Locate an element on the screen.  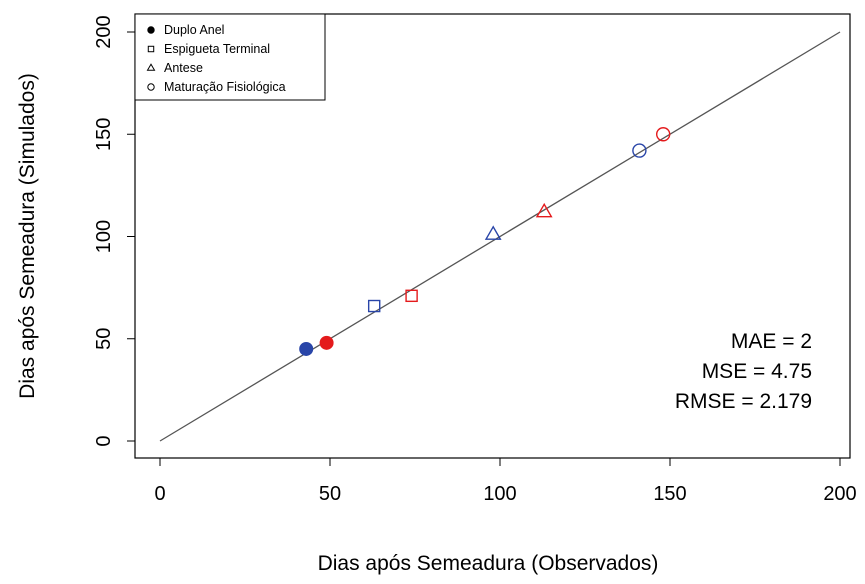
y-axis-title: Dias após Semeadura (Simulados) is located at coordinates (27, 236).